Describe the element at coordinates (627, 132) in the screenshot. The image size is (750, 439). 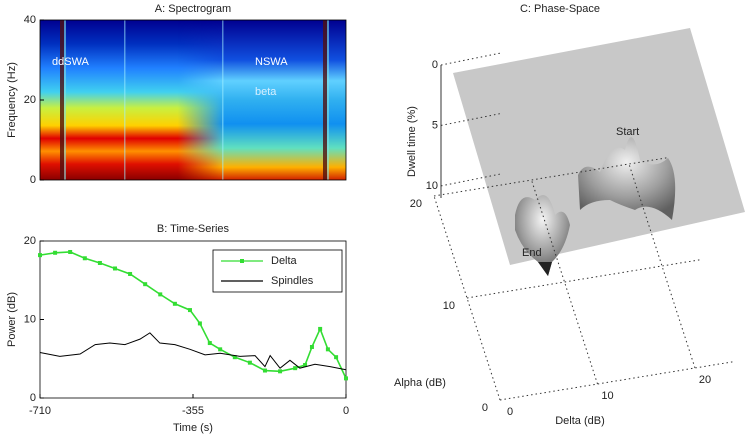
I see `annotation: Start` at that location.